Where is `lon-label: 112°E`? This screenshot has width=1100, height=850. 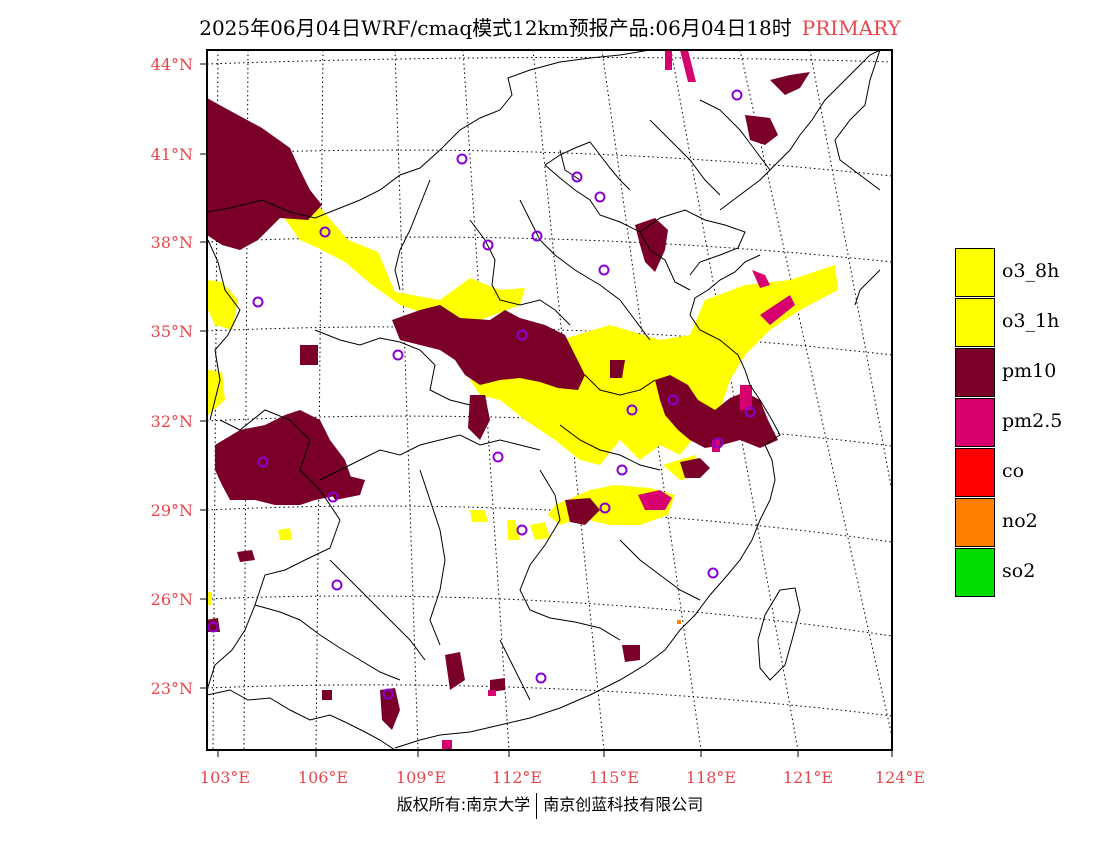
lon-label: 112°E is located at coordinates (517, 777).